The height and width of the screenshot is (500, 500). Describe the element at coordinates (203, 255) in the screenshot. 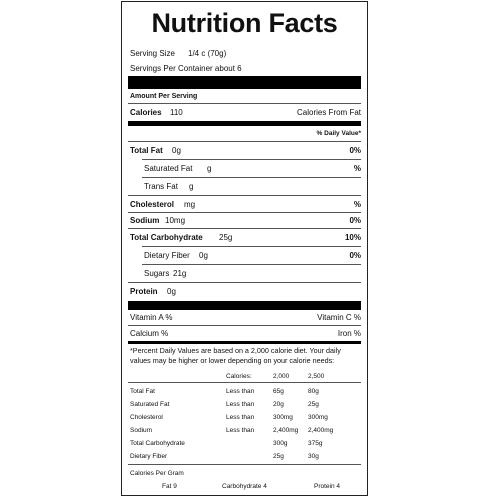

I see `dietary-fiber-amount: 0g` at that location.